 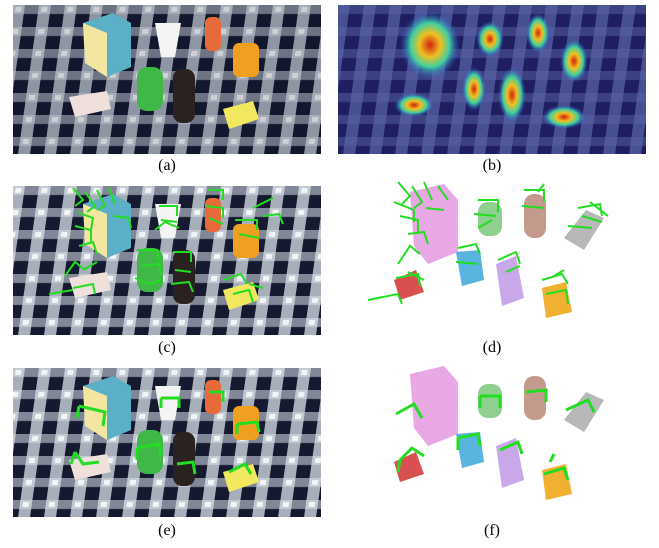 What do you see at coordinates (492, 79) in the screenshot?
I see `panel-b-heatmap` at bounding box center [492, 79].